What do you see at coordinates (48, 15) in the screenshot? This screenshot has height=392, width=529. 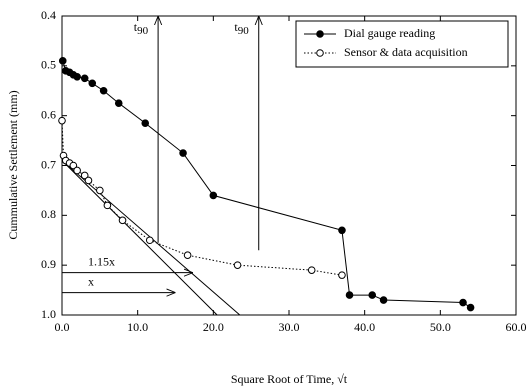 I see `y-tick-label: 0.4` at bounding box center [48, 15].